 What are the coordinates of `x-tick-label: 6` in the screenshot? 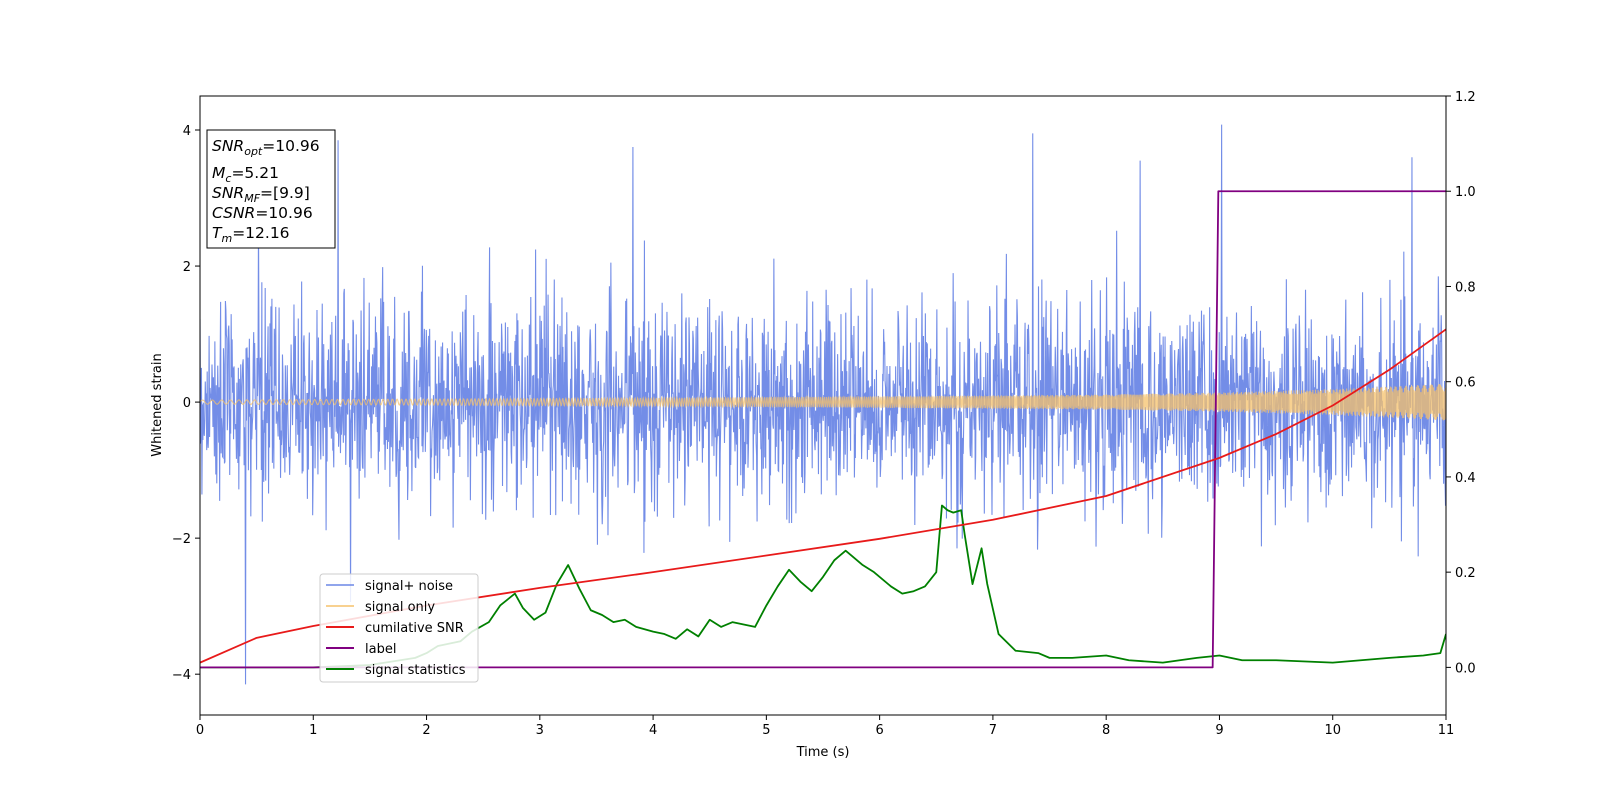 It's located at (879, 730).